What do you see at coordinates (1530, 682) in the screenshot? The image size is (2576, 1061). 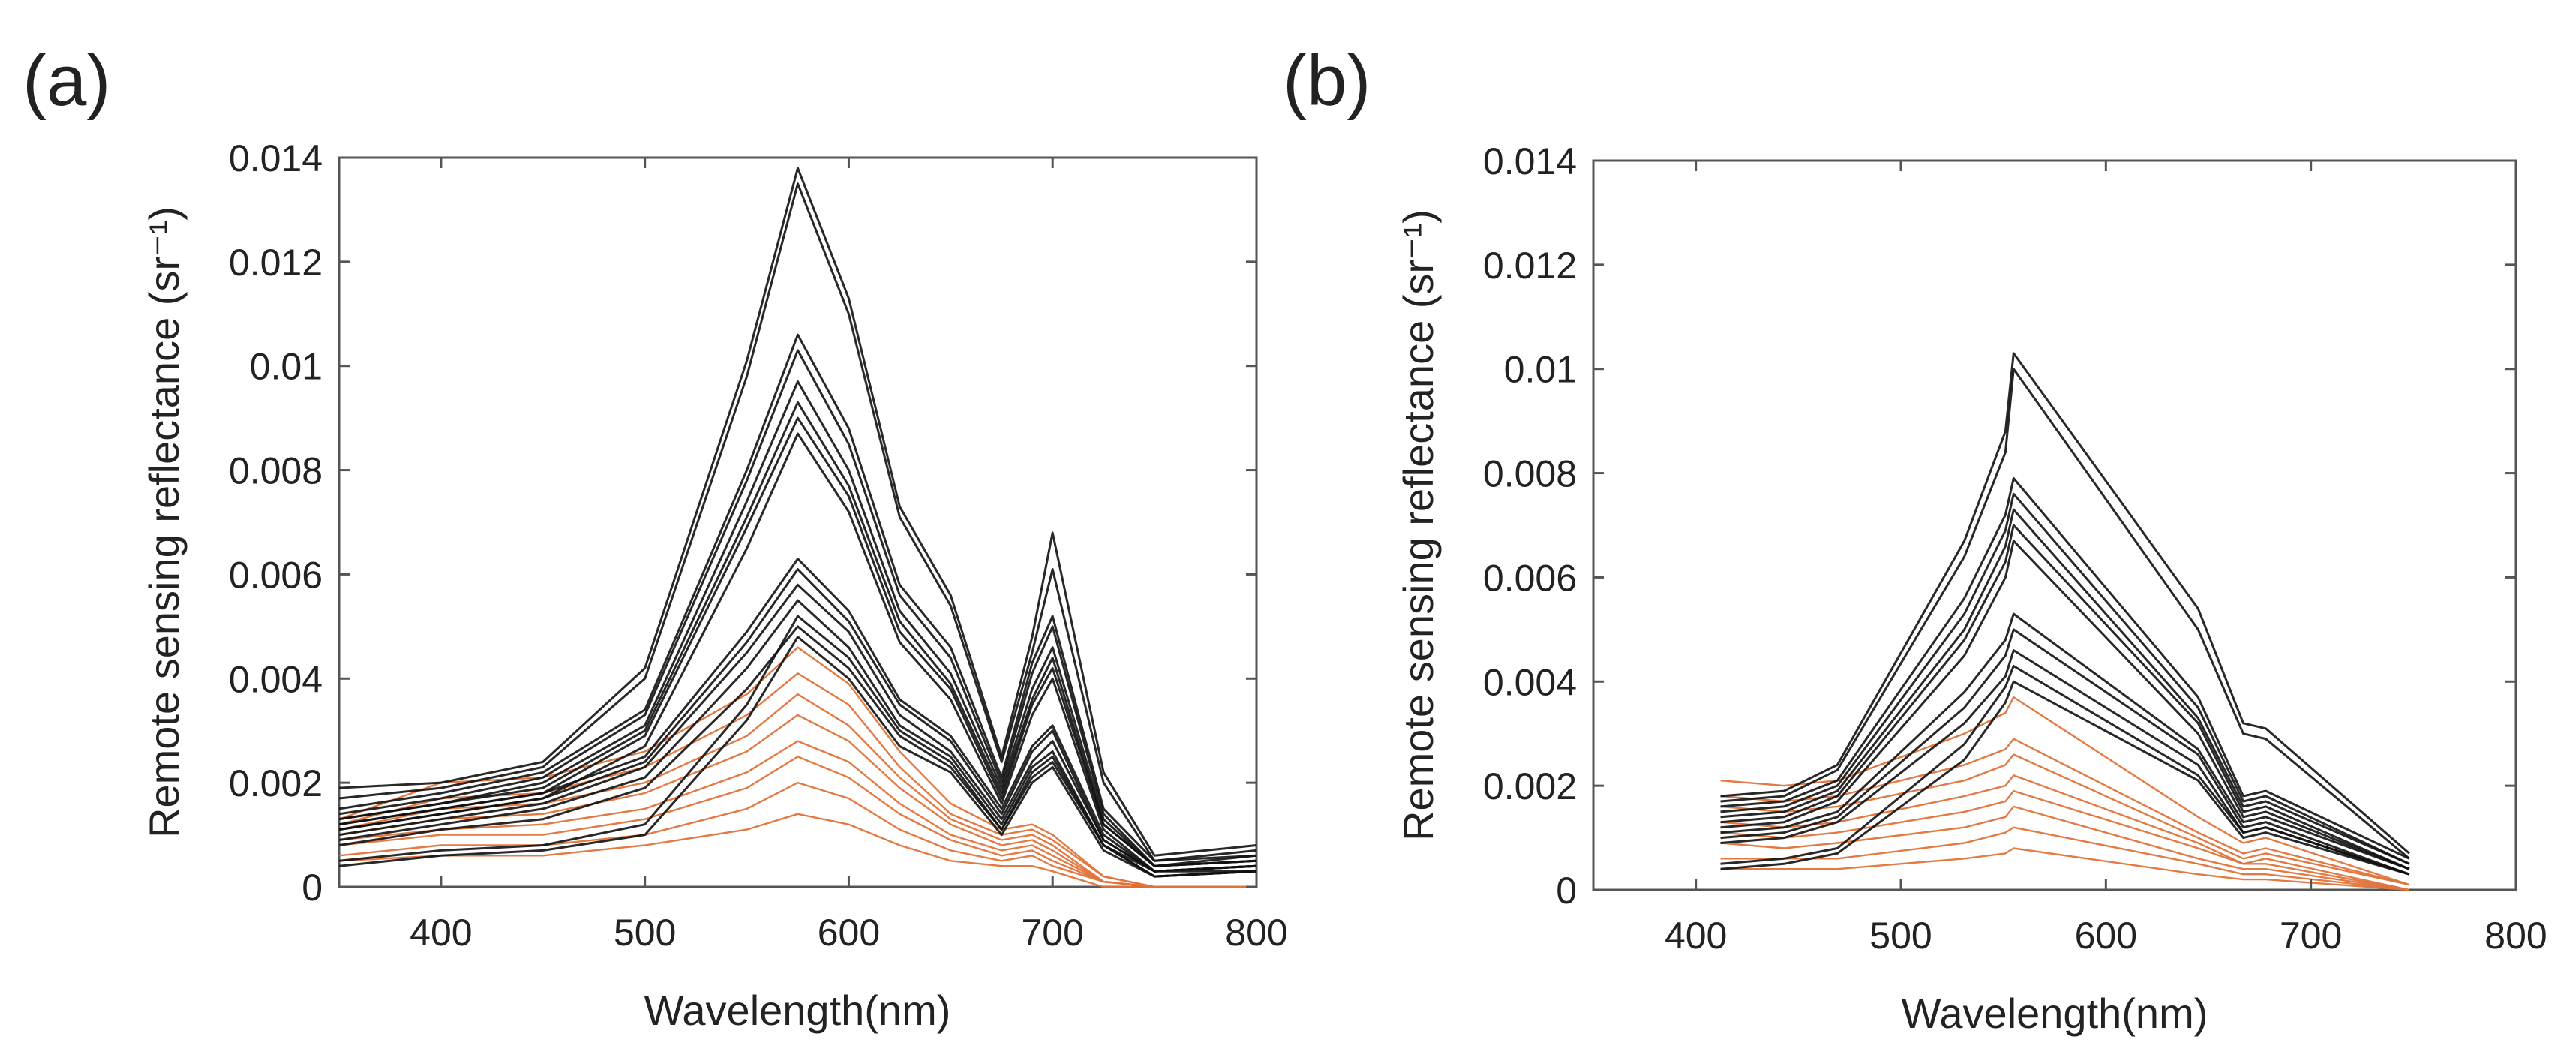 I see `chart-b-ytick-label: 0.004` at bounding box center [1530, 682].